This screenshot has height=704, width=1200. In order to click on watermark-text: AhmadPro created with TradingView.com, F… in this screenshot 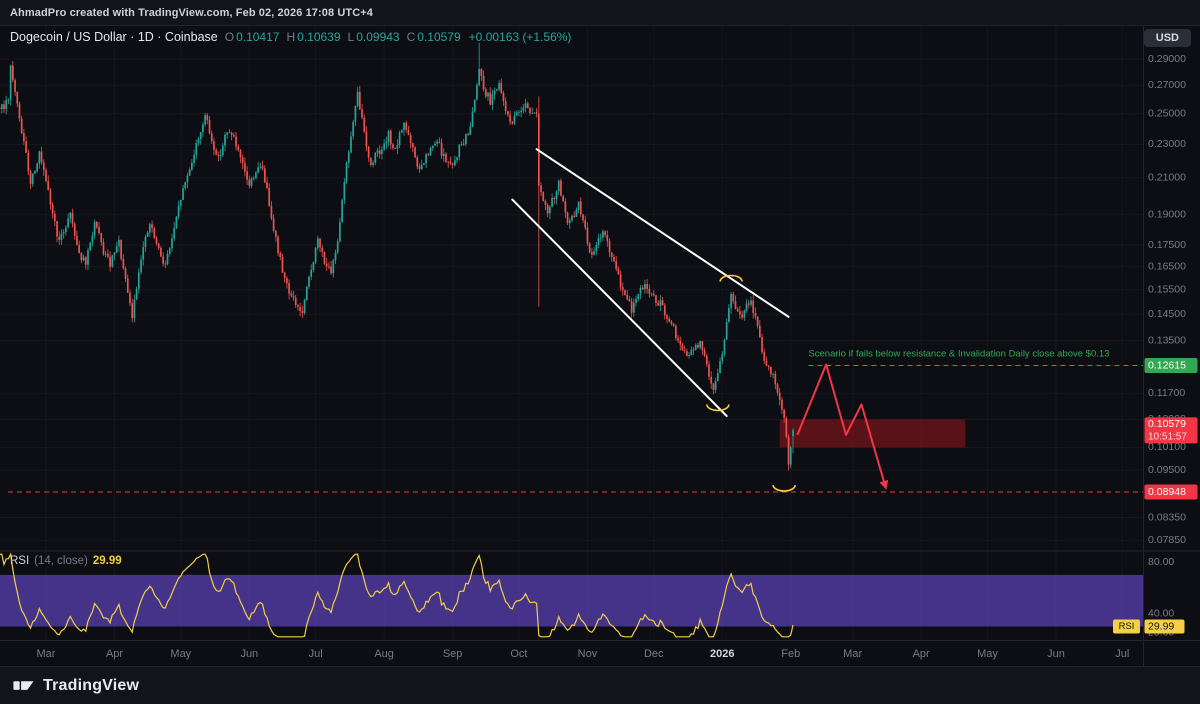, I will do `click(192, 12)`.